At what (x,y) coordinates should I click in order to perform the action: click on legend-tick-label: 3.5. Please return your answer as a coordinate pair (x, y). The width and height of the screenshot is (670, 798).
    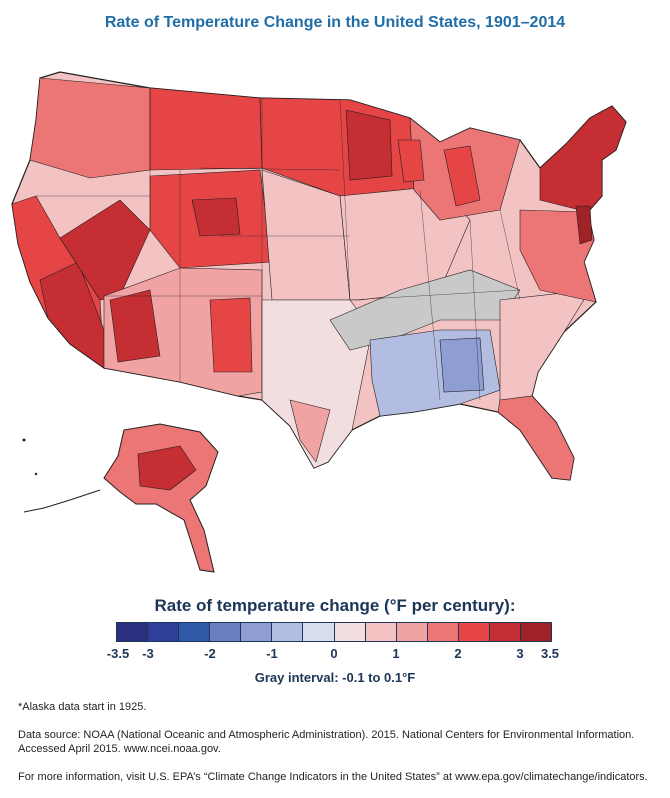
    Looking at the image, I should click on (550, 653).